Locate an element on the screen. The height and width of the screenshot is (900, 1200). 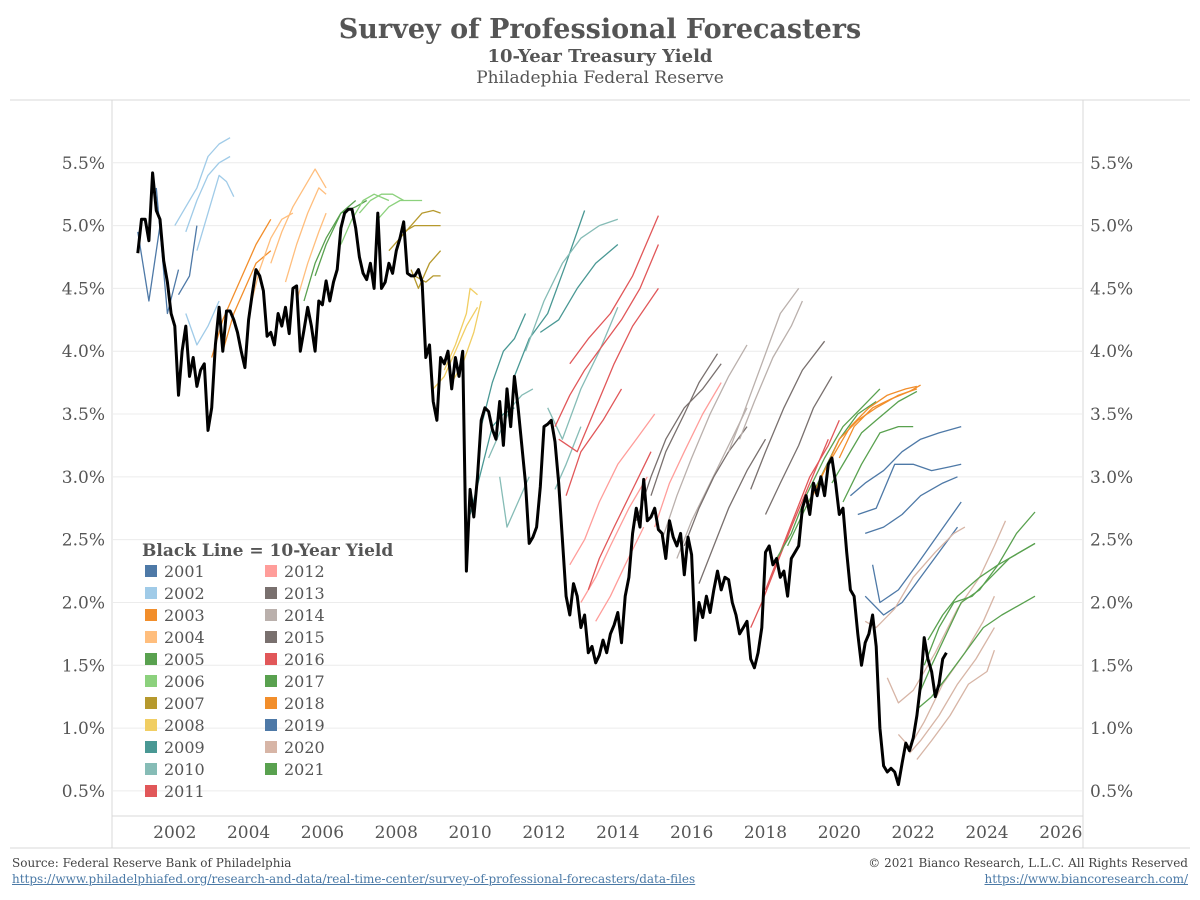
y-tick-label-right: 3.0% is located at coordinates (1111, 478).